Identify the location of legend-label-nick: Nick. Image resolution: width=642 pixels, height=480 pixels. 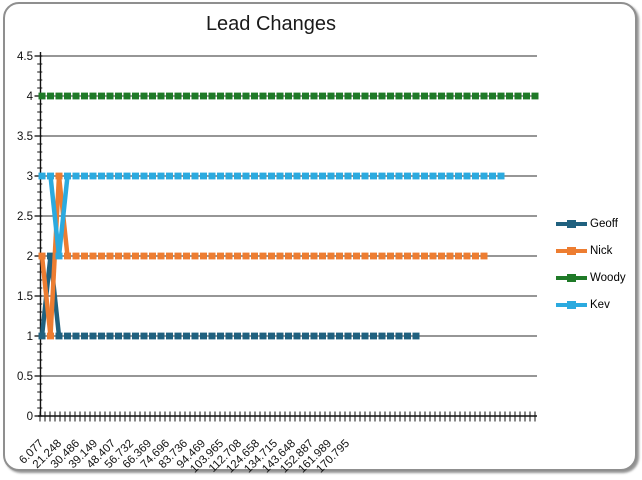
(601, 250).